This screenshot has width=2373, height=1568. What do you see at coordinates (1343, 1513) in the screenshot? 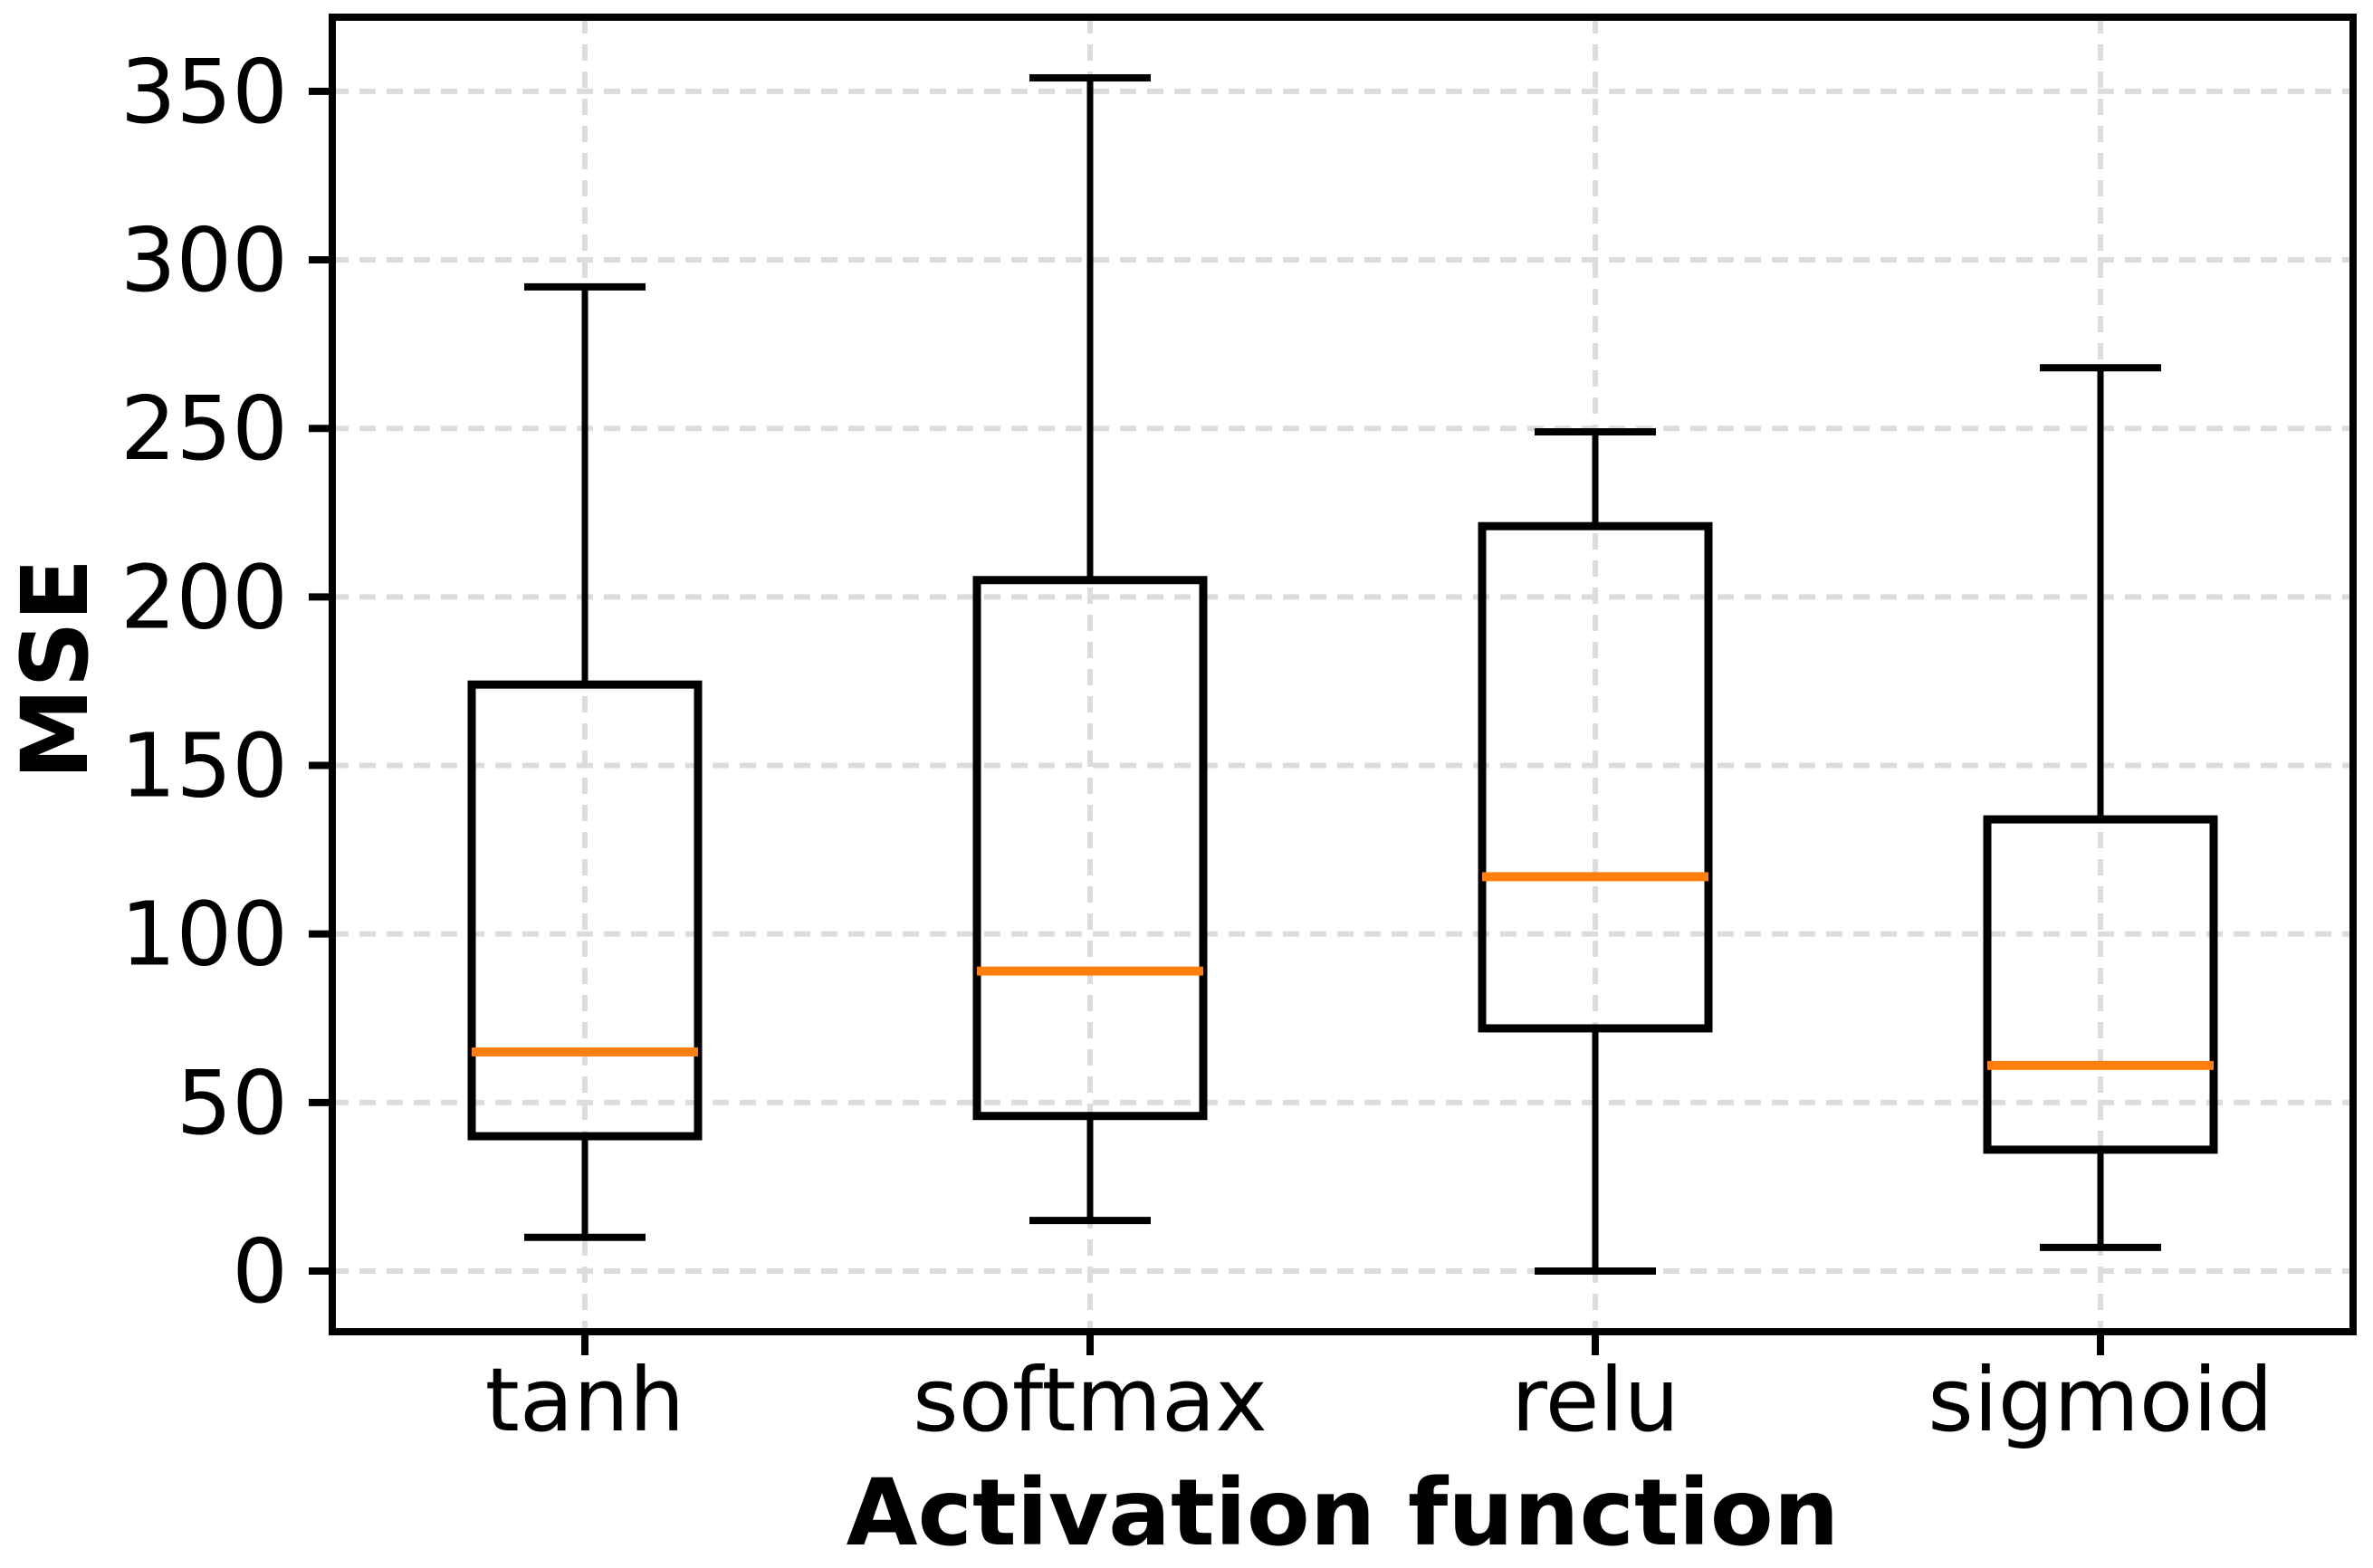
I see `x-axis-title: Activation function` at bounding box center [1343, 1513].